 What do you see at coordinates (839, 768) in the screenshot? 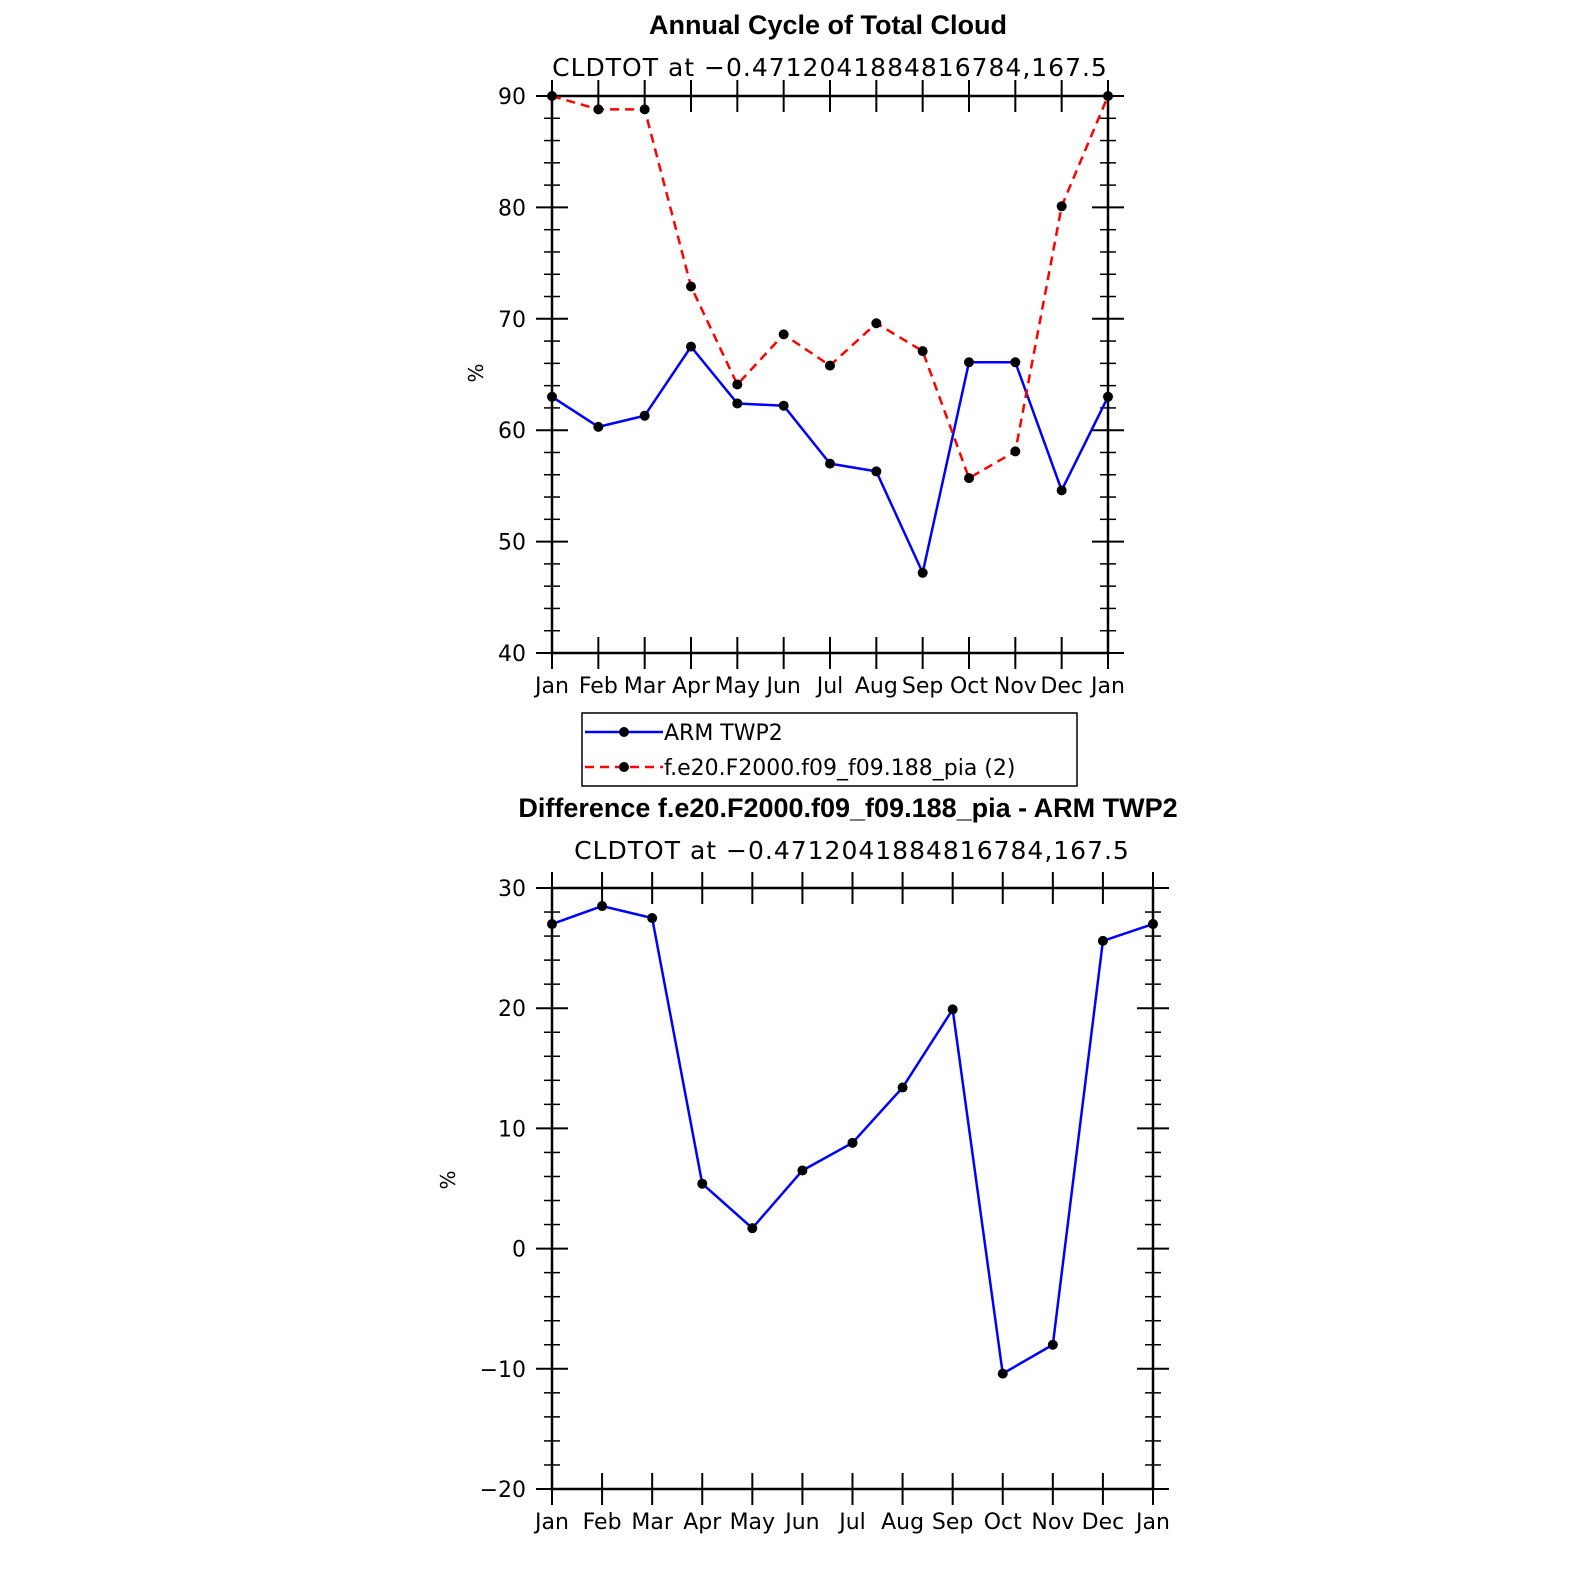
I see `legend-label-model: f.e20.F2000.f09_f09.188_pia (2)` at bounding box center [839, 768].